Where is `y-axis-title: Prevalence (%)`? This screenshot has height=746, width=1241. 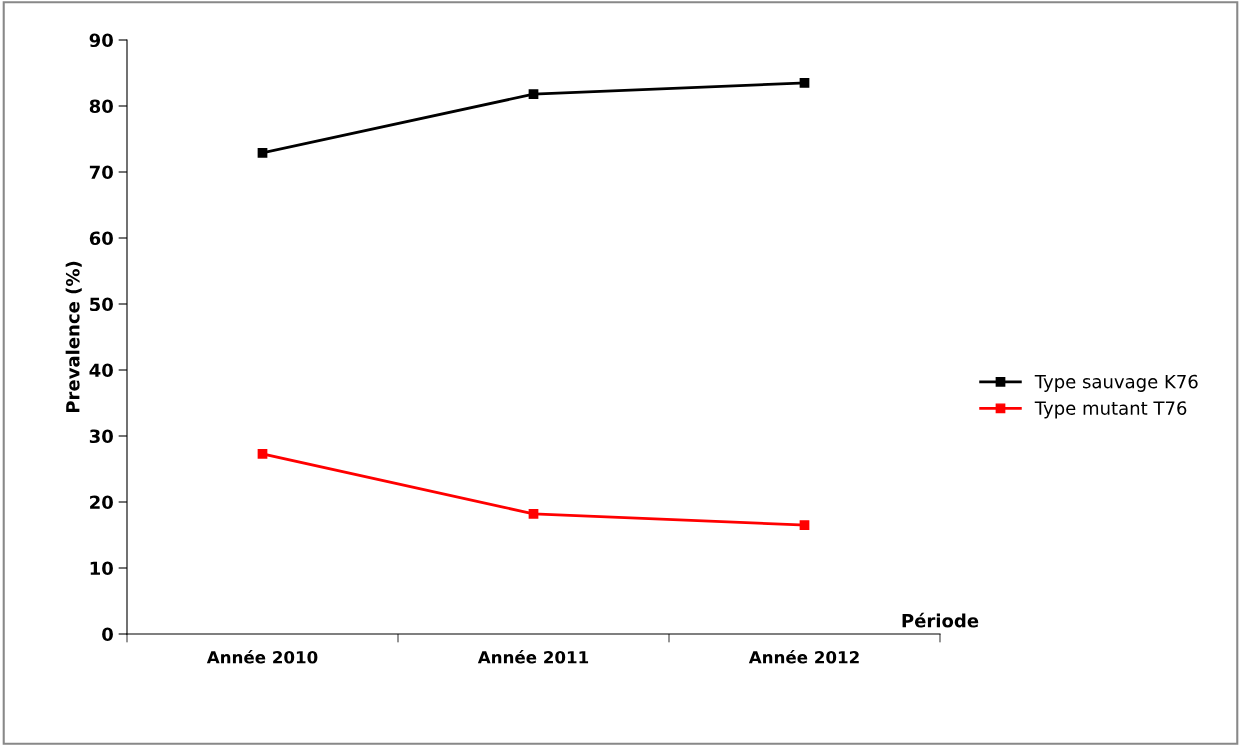 y-axis-title: Prevalence (%) is located at coordinates (73, 337).